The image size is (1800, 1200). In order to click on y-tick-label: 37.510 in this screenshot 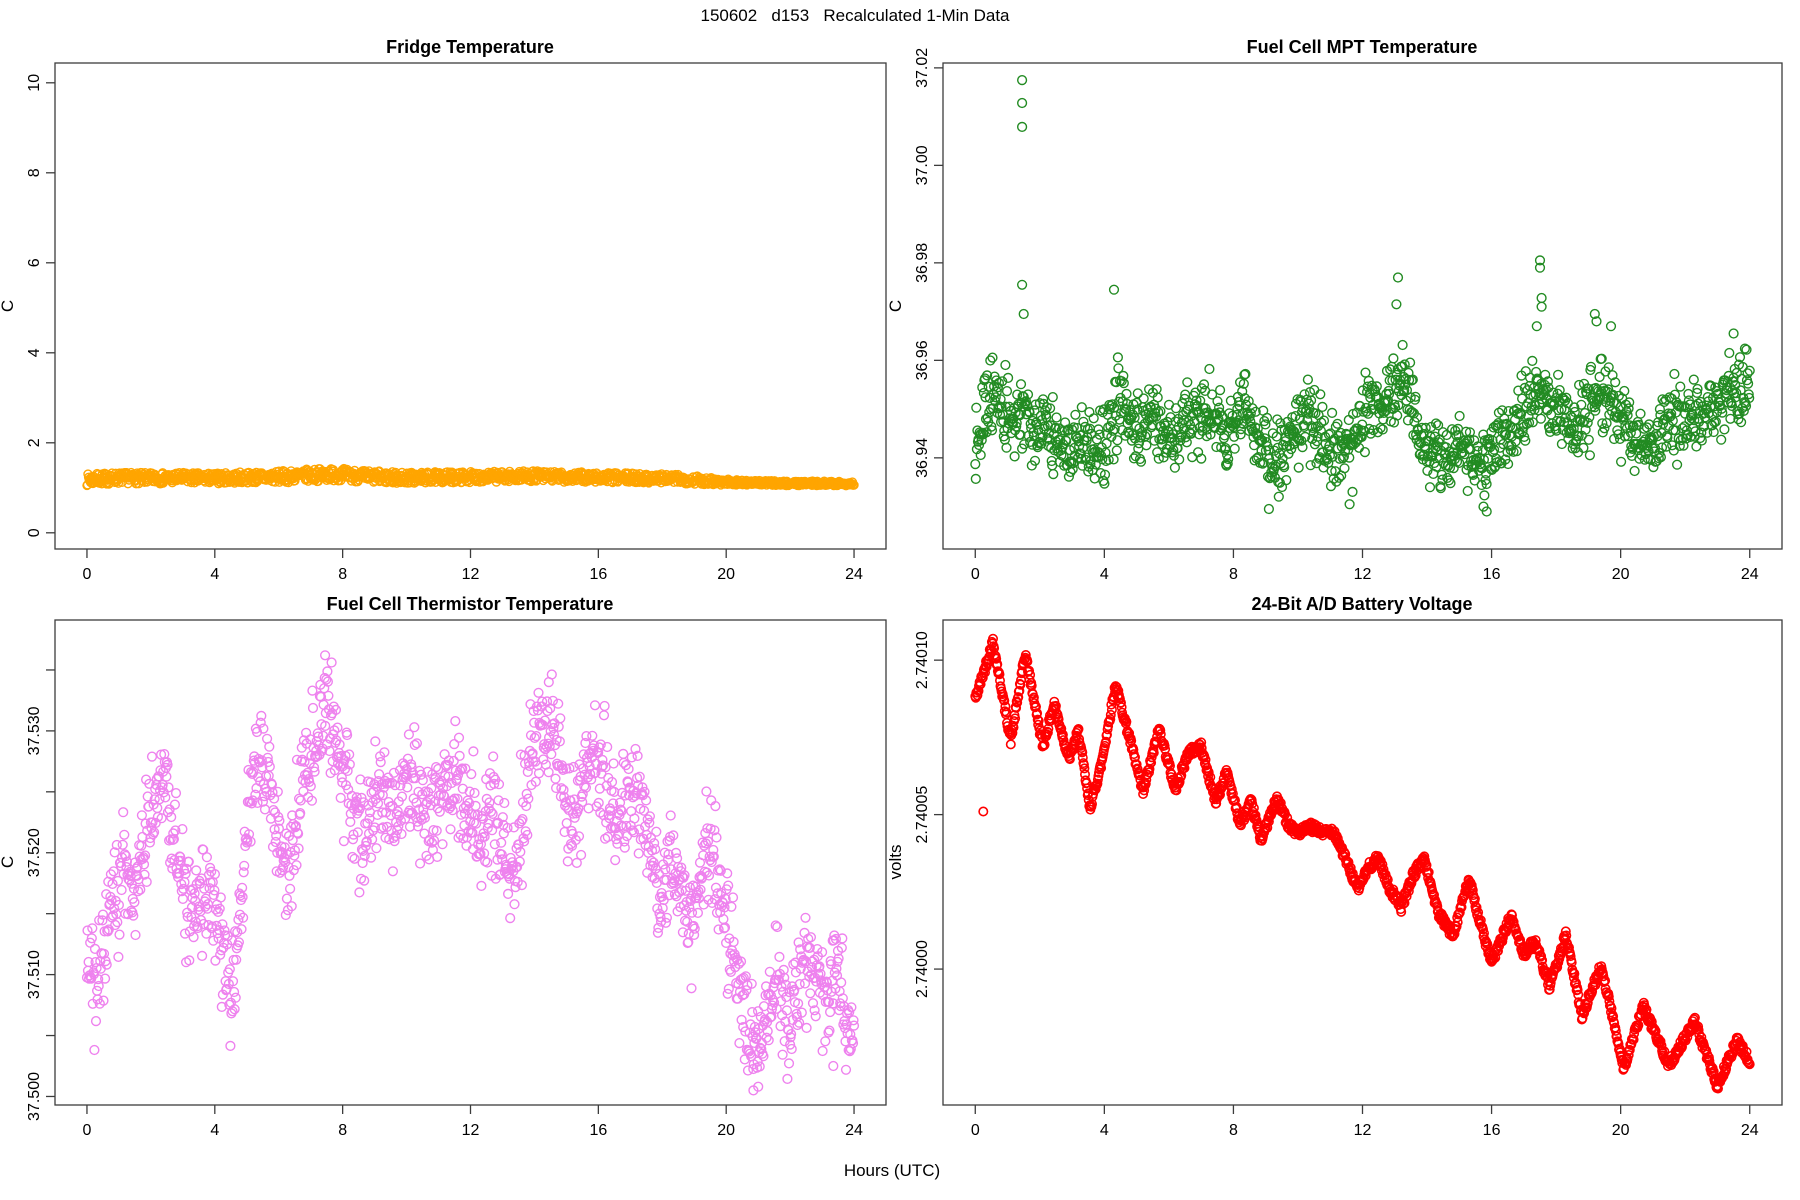, I will do `click(34, 974)`.